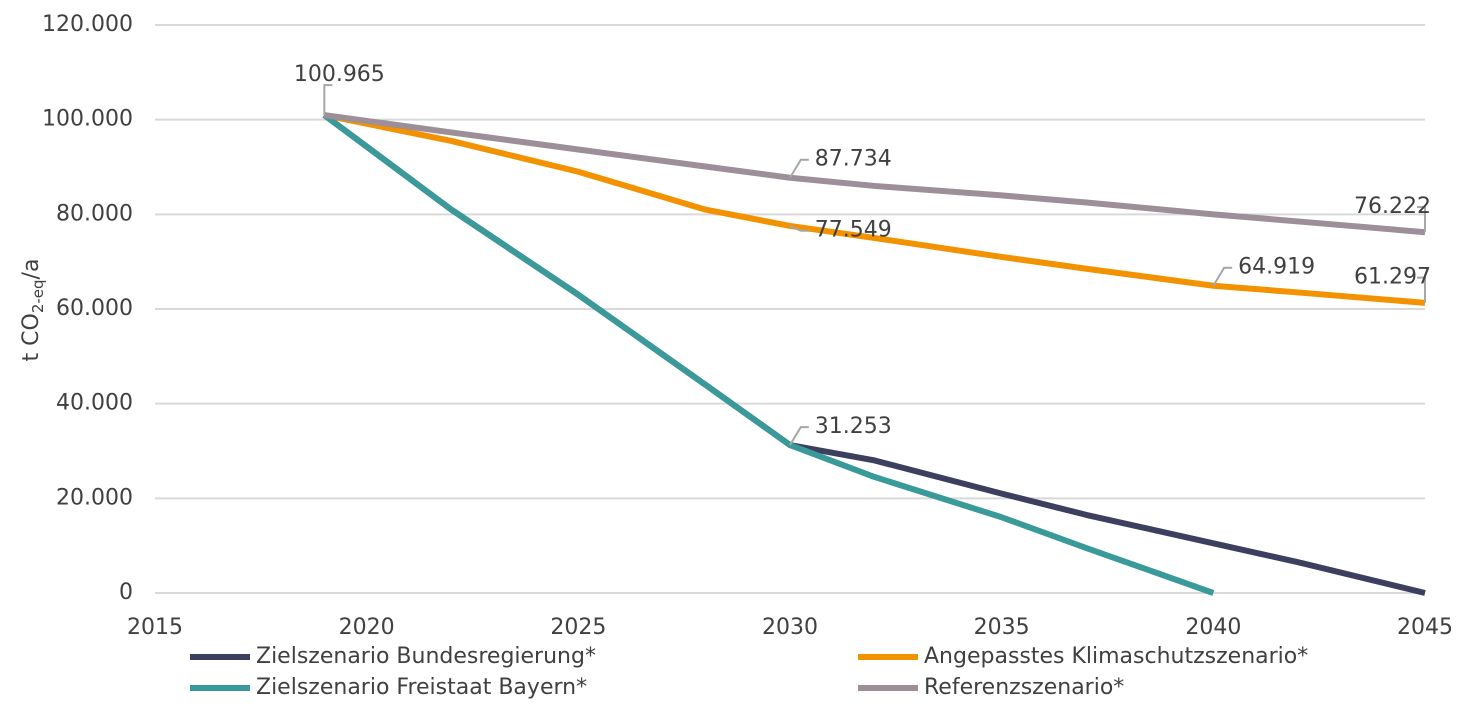 This screenshot has width=1460, height=704. What do you see at coordinates (1213, 627) in the screenshot?
I see `x-tick-label: 2040` at bounding box center [1213, 627].